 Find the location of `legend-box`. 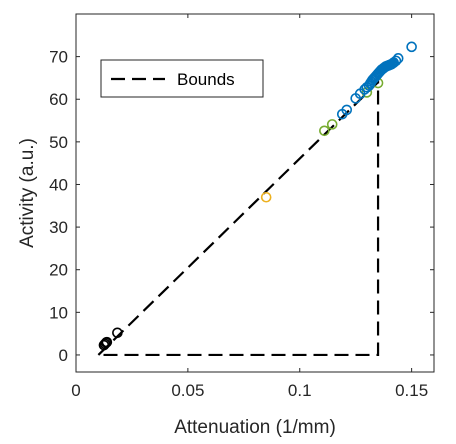

legend-box is located at coordinates (182, 78).